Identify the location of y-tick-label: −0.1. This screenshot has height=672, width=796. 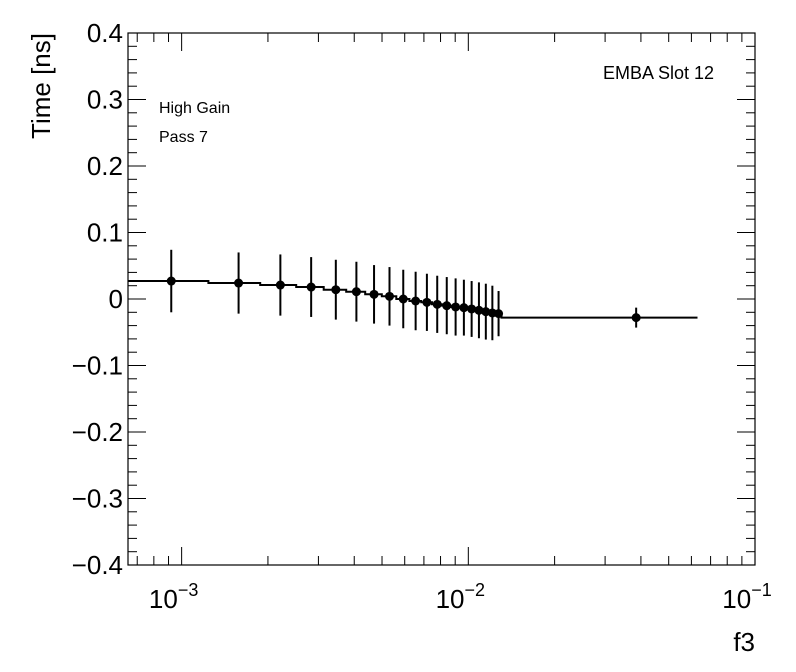
(97, 366).